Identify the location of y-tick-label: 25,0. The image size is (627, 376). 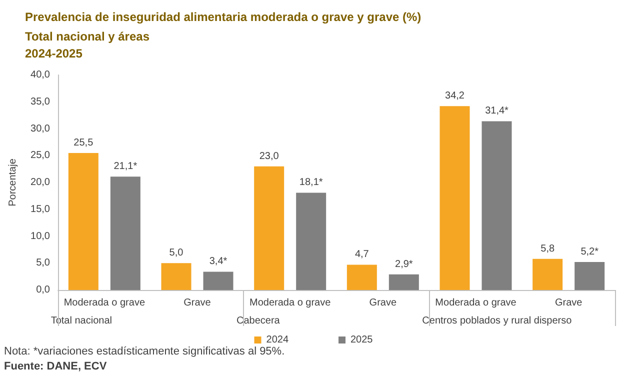
(40, 156).